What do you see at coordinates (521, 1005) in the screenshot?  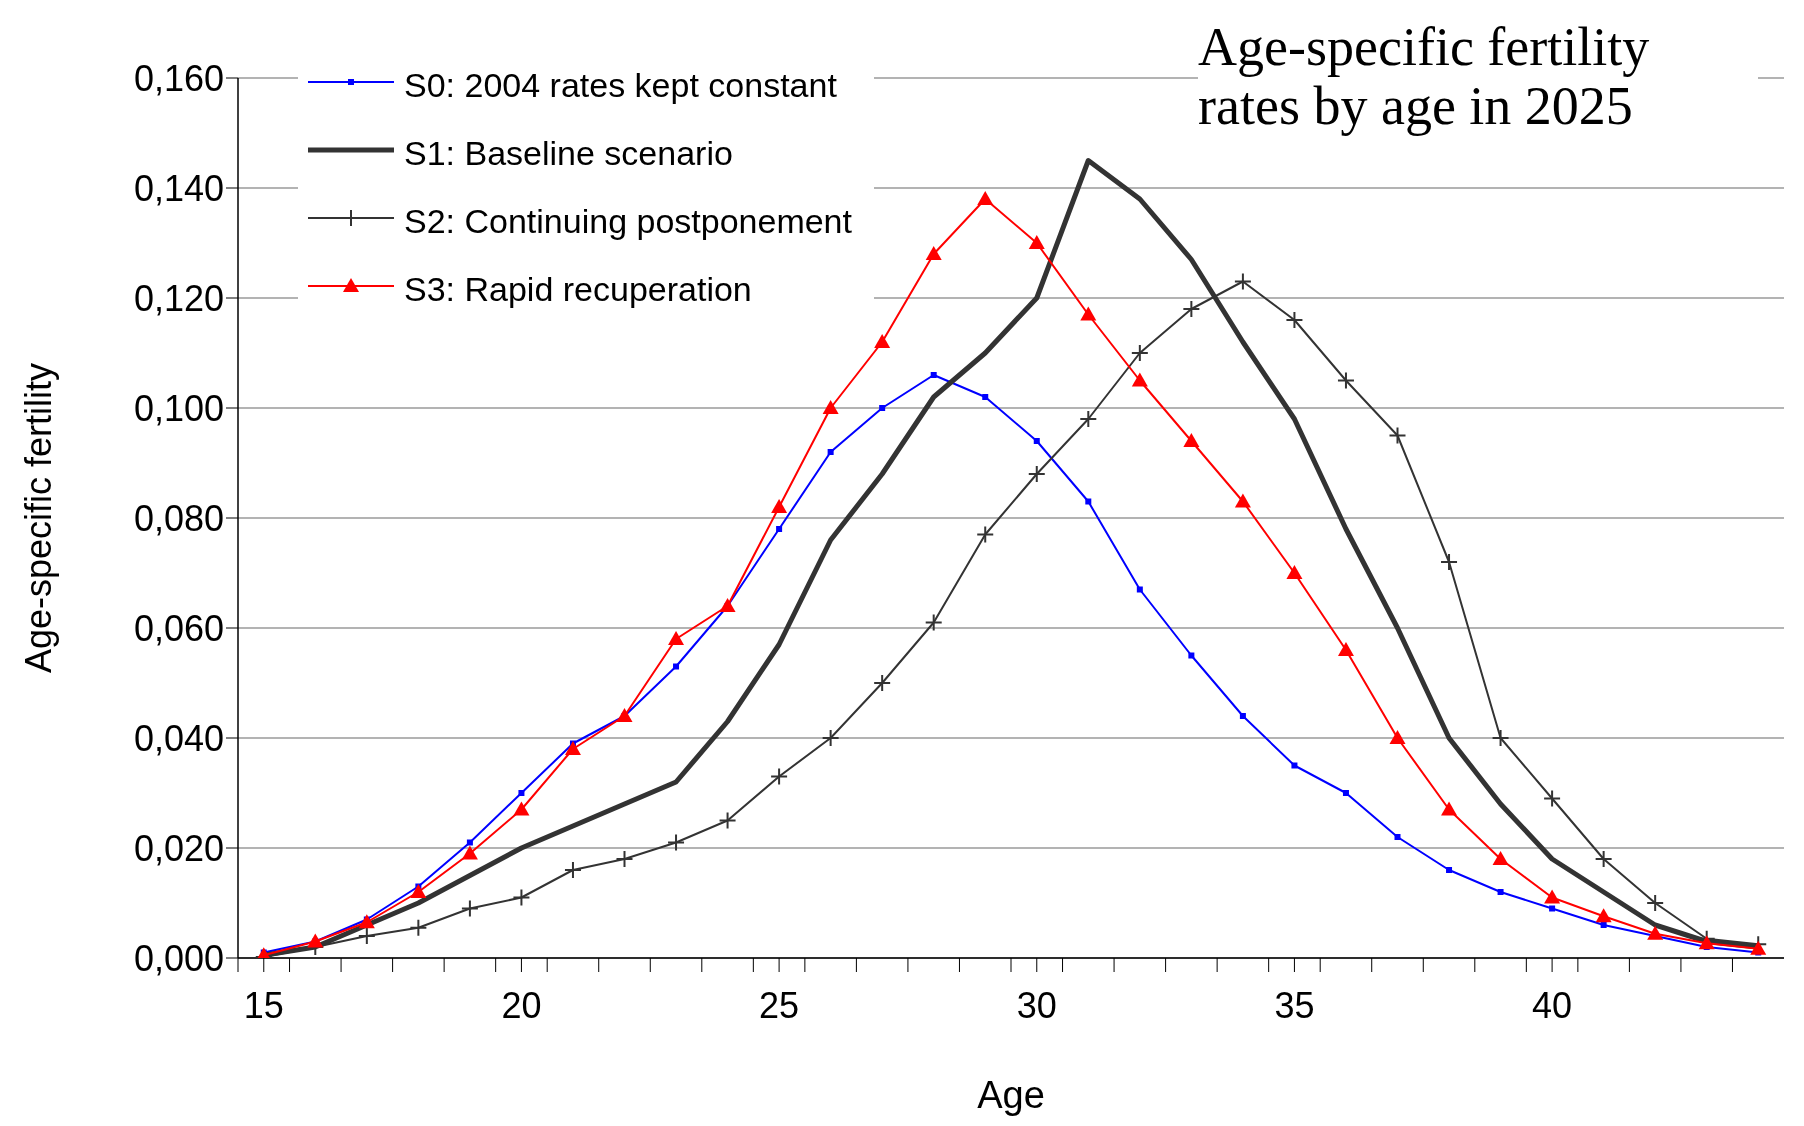 I see `x-tick-label: 20` at bounding box center [521, 1005].